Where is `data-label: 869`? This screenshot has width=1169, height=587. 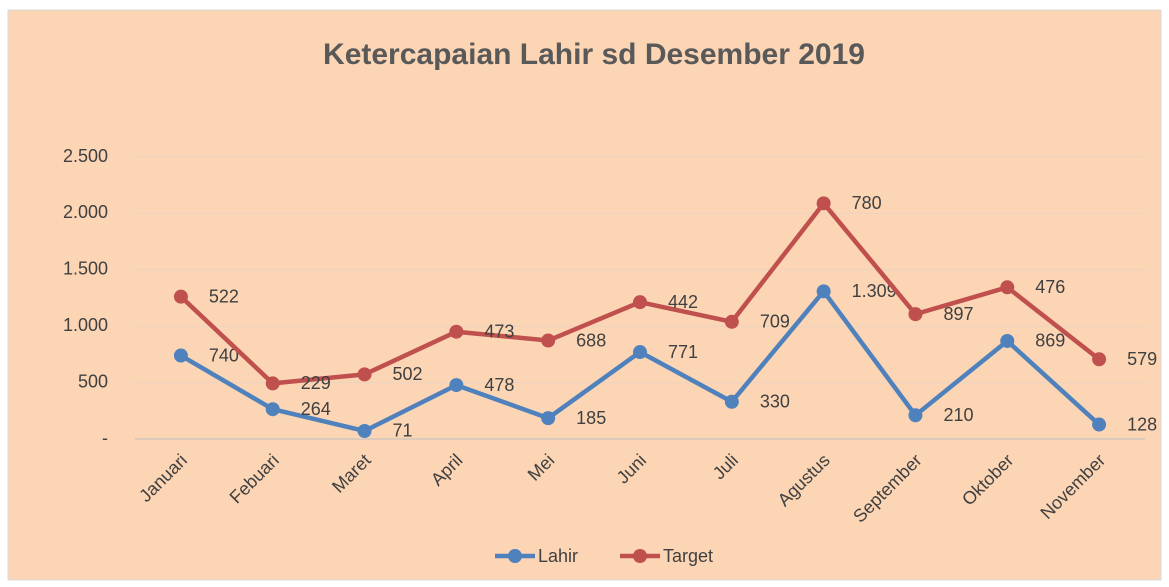 data-label: 869 is located at coordinates (1050, 341).